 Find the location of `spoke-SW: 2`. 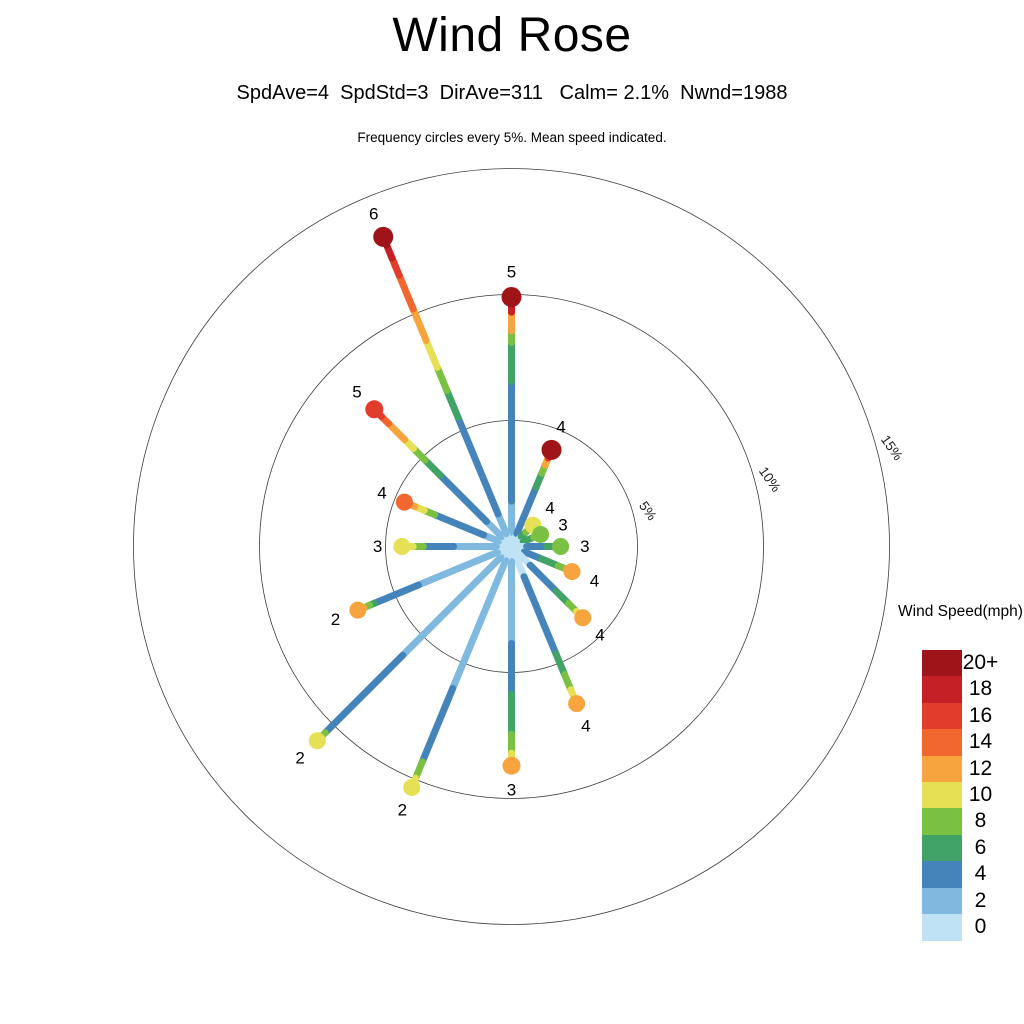

spoke-SW: 2 is located at coordinates (405, 655).